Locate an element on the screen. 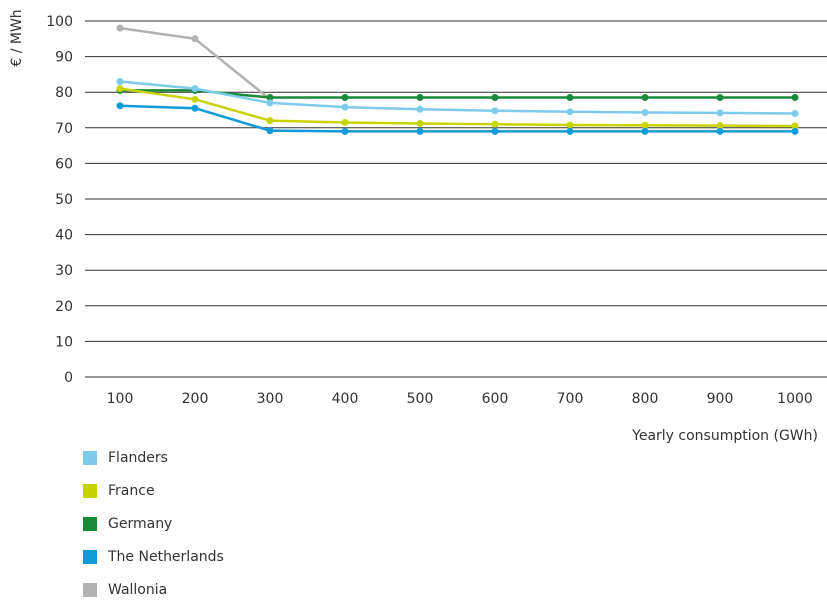  series-france is located at coordinates (457, 107).